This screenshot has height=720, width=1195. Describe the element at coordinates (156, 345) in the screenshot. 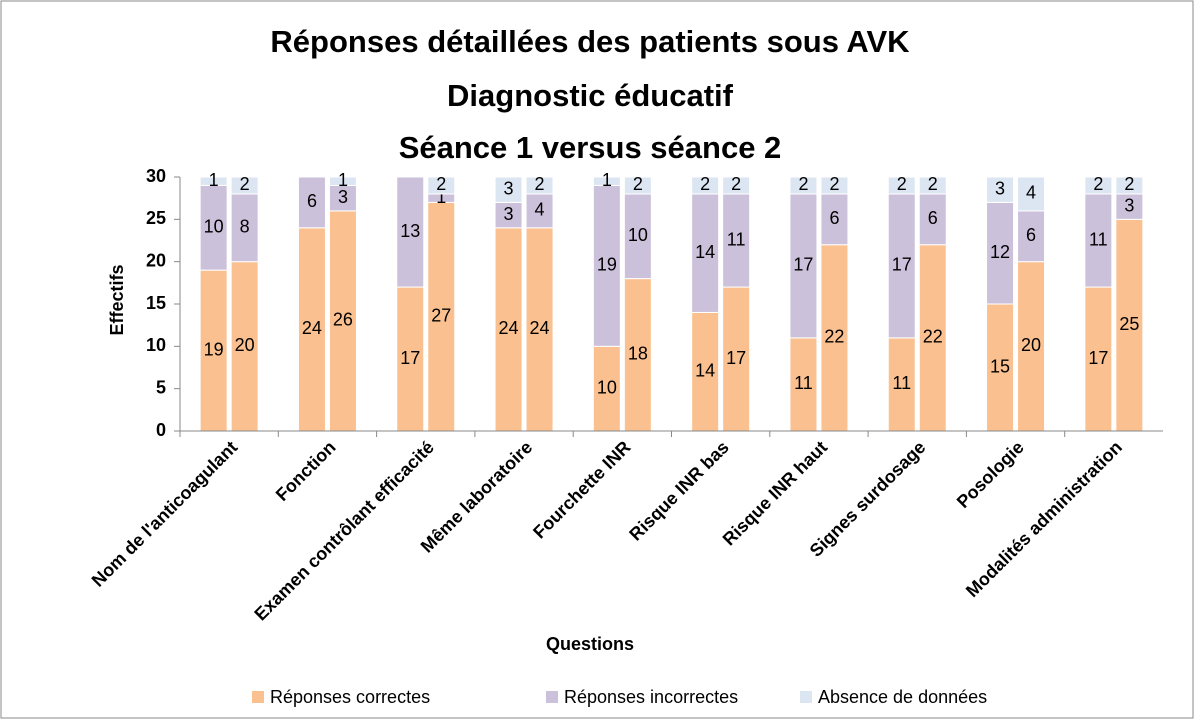

I see `y-tick-label: 10` at that location.